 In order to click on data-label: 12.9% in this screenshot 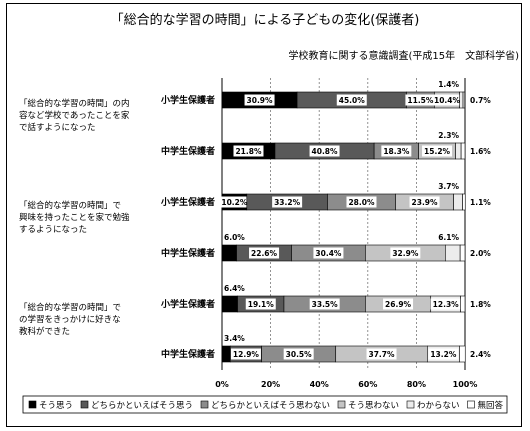, I will do `click(246, 354)`.